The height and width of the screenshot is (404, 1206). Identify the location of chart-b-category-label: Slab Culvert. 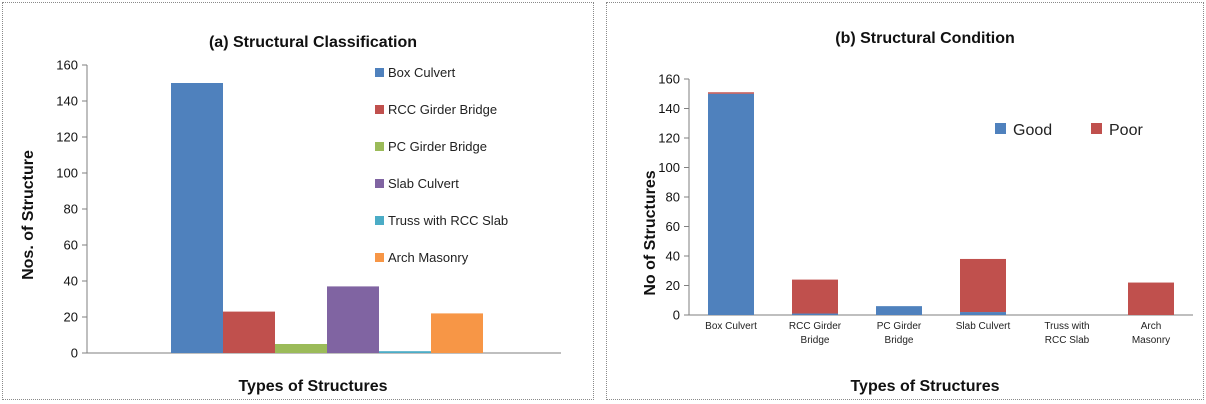
(983, 326).